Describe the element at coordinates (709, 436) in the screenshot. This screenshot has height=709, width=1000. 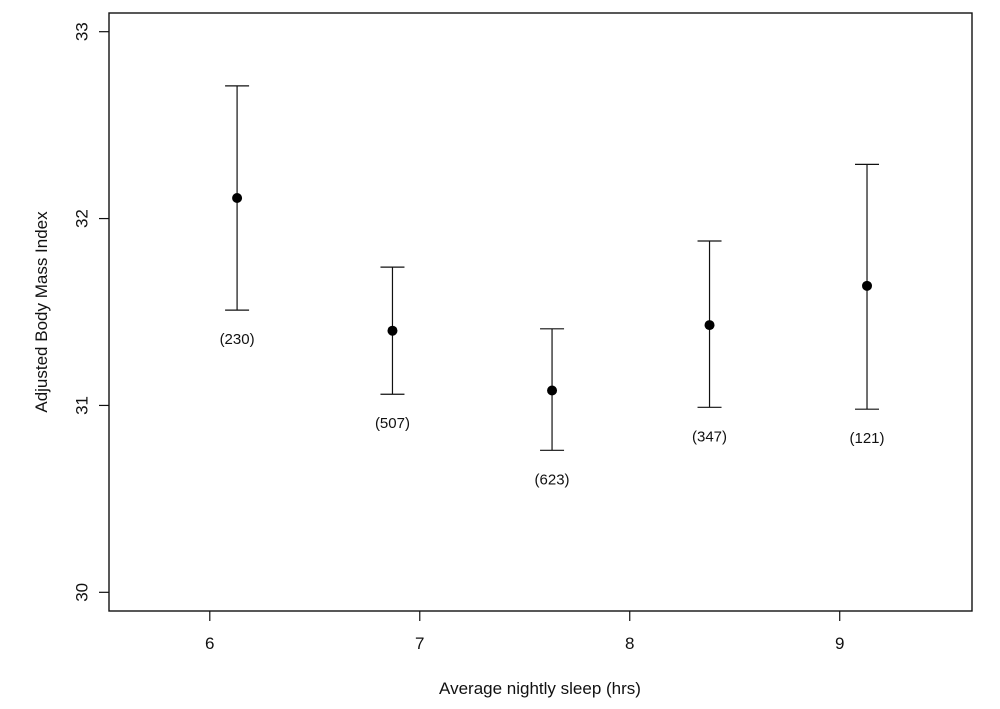
I see `sample-size-label-3: (347)` at that location.